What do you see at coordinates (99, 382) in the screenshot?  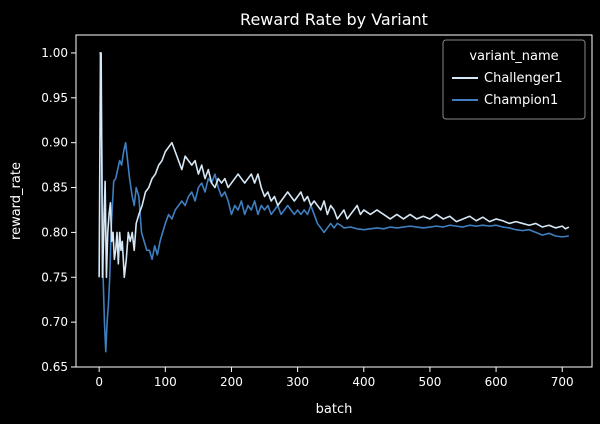 I see `x-tick-label: 0` at bounding box center [99, 382].